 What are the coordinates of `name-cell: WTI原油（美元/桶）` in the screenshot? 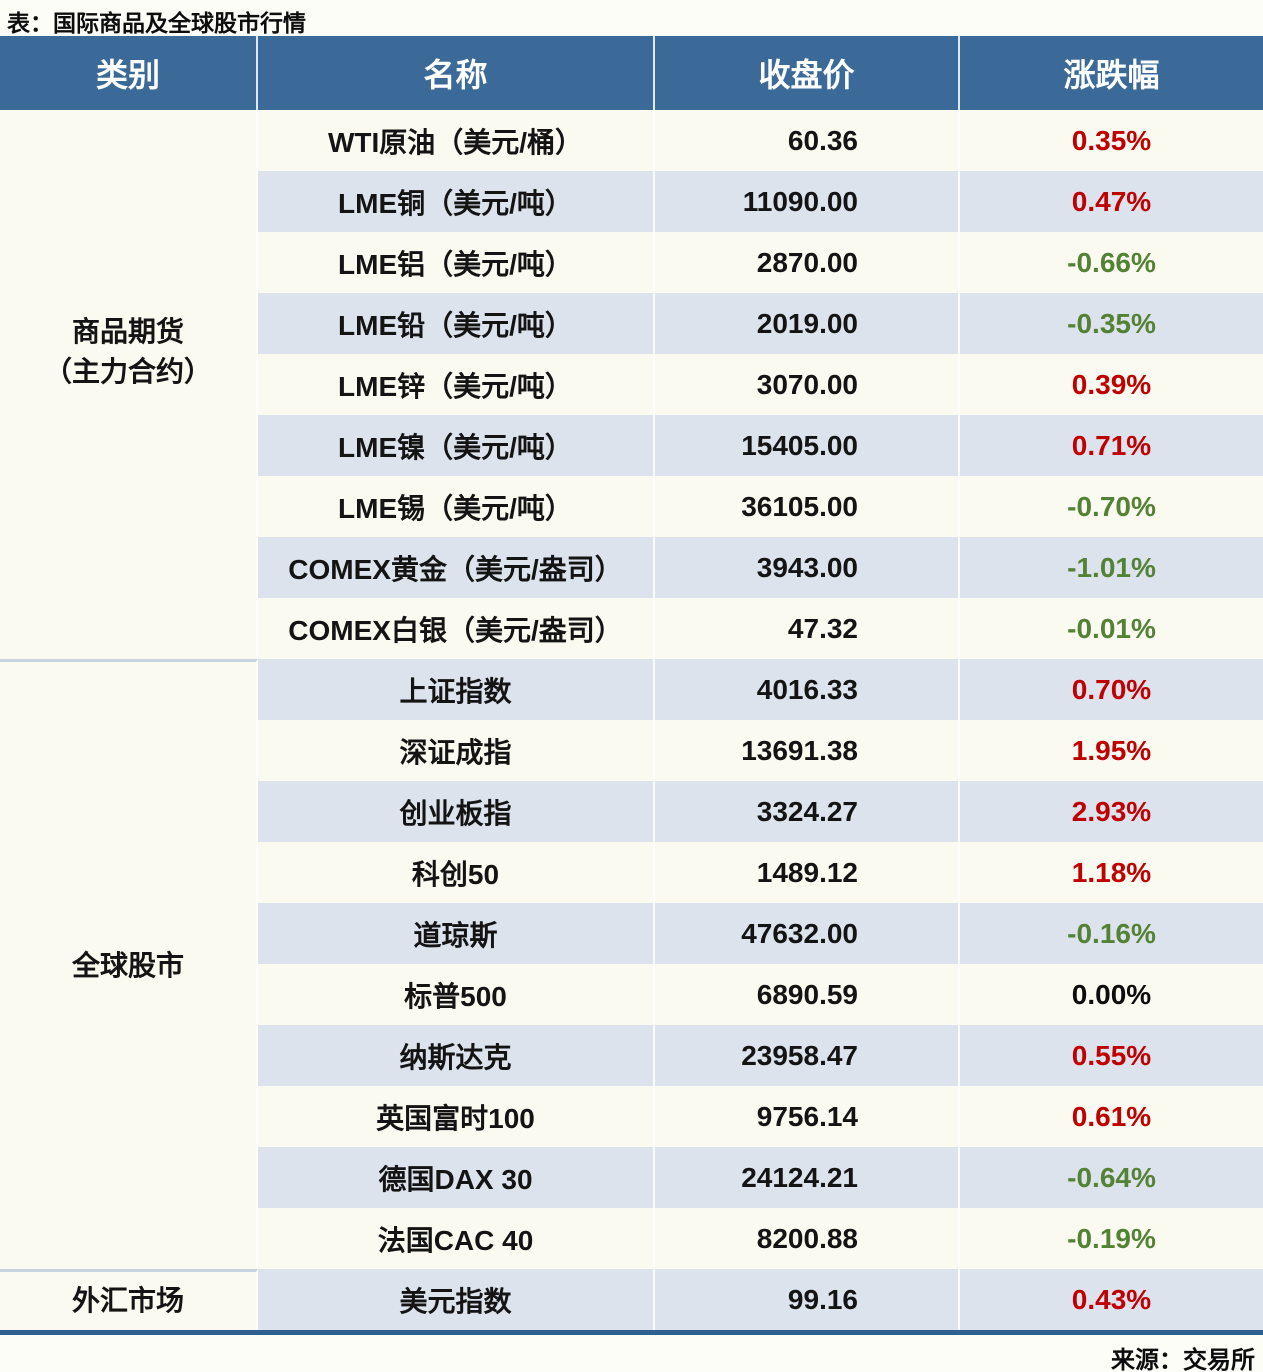 It's located at (456, 140).